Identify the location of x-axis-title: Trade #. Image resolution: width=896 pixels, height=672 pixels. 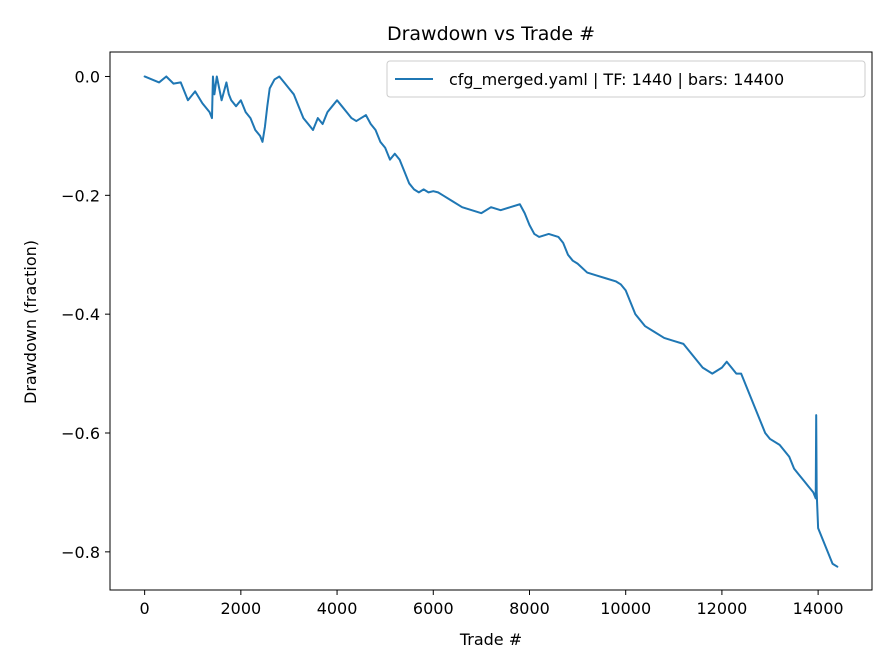
(490, 639).